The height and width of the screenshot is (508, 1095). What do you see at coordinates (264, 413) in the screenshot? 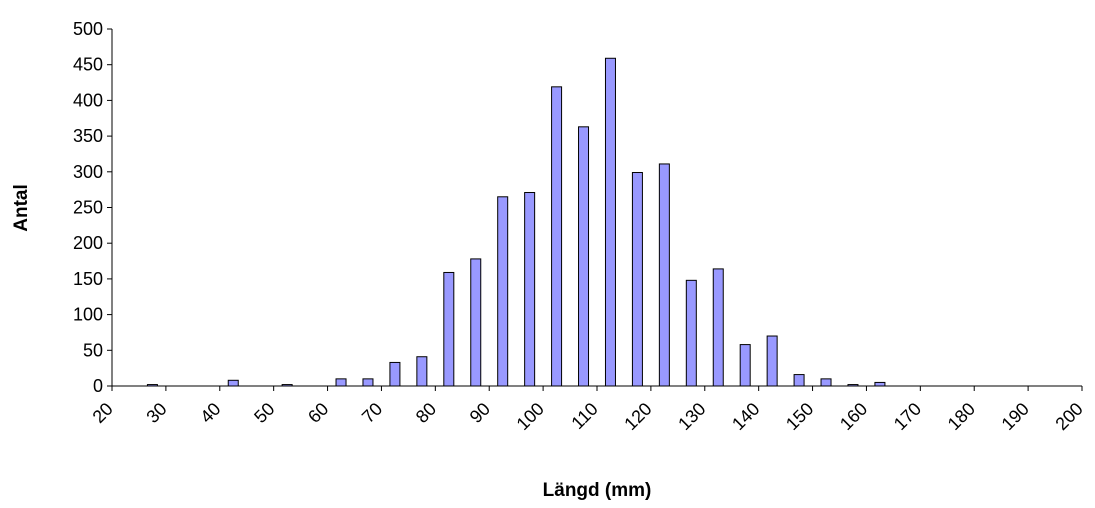
I see `x-tick-label: 50` at bounding box center [264, 413].